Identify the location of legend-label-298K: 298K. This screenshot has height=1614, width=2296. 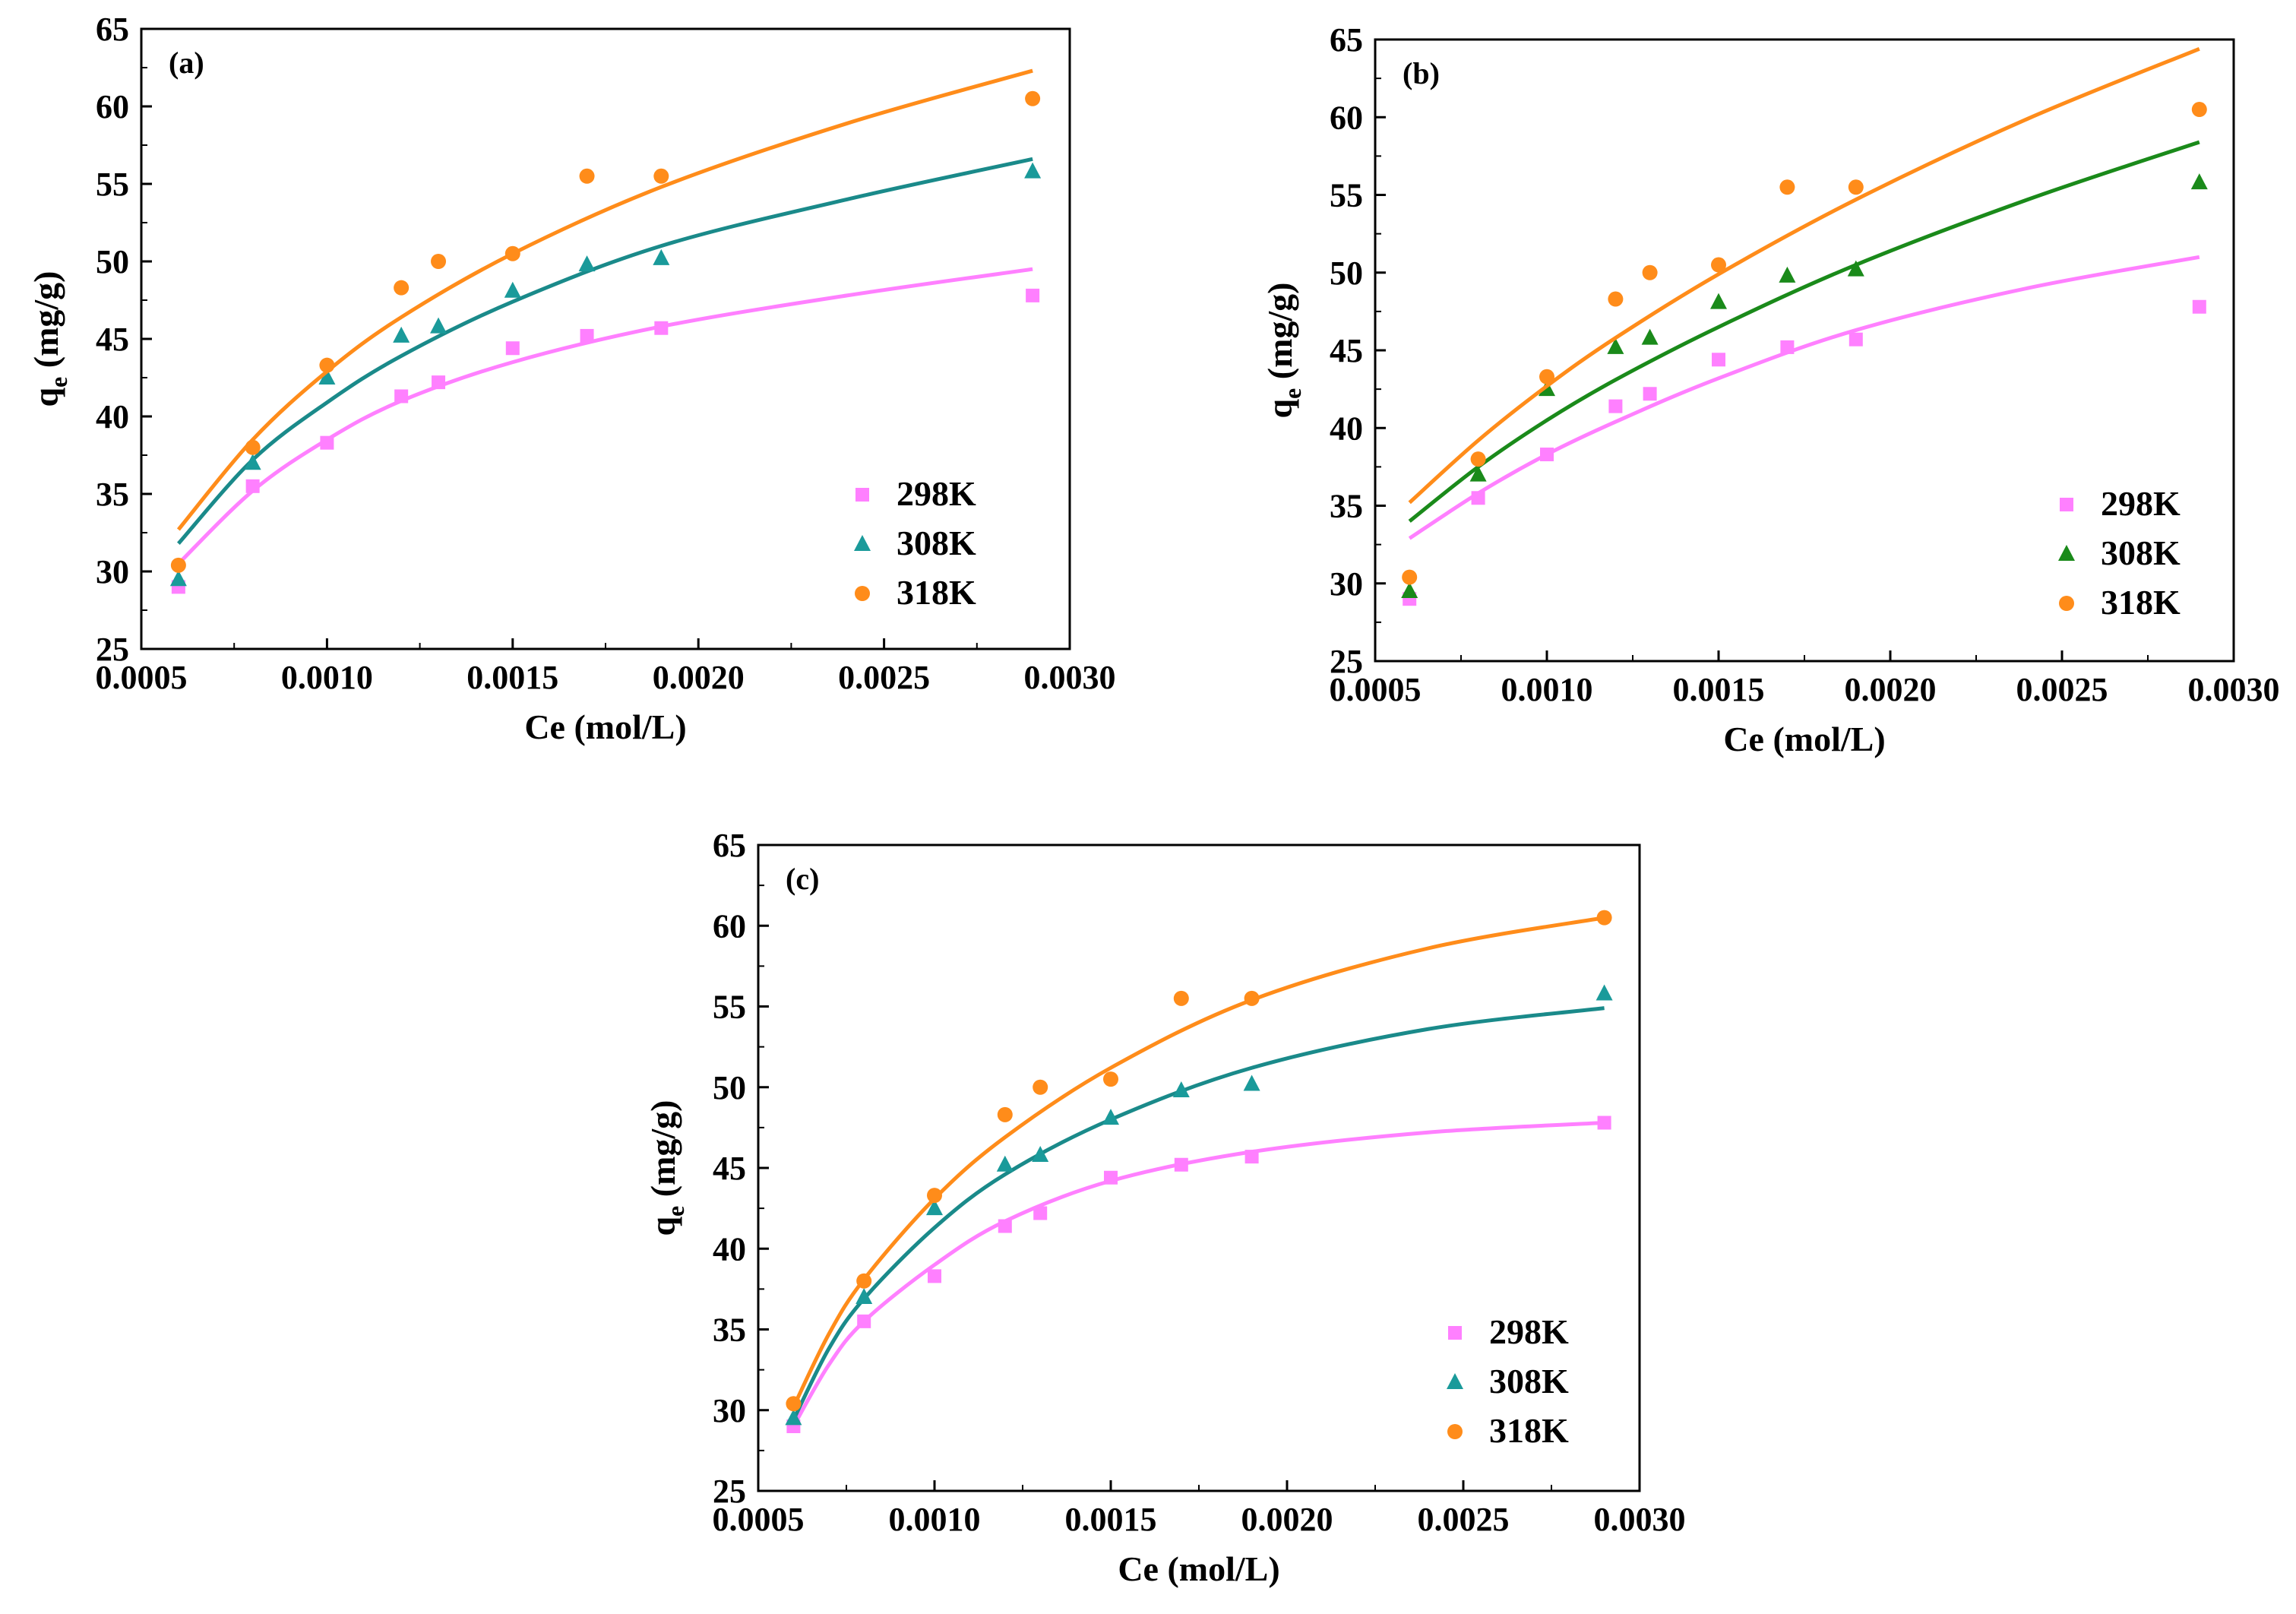
(1529, 1332).